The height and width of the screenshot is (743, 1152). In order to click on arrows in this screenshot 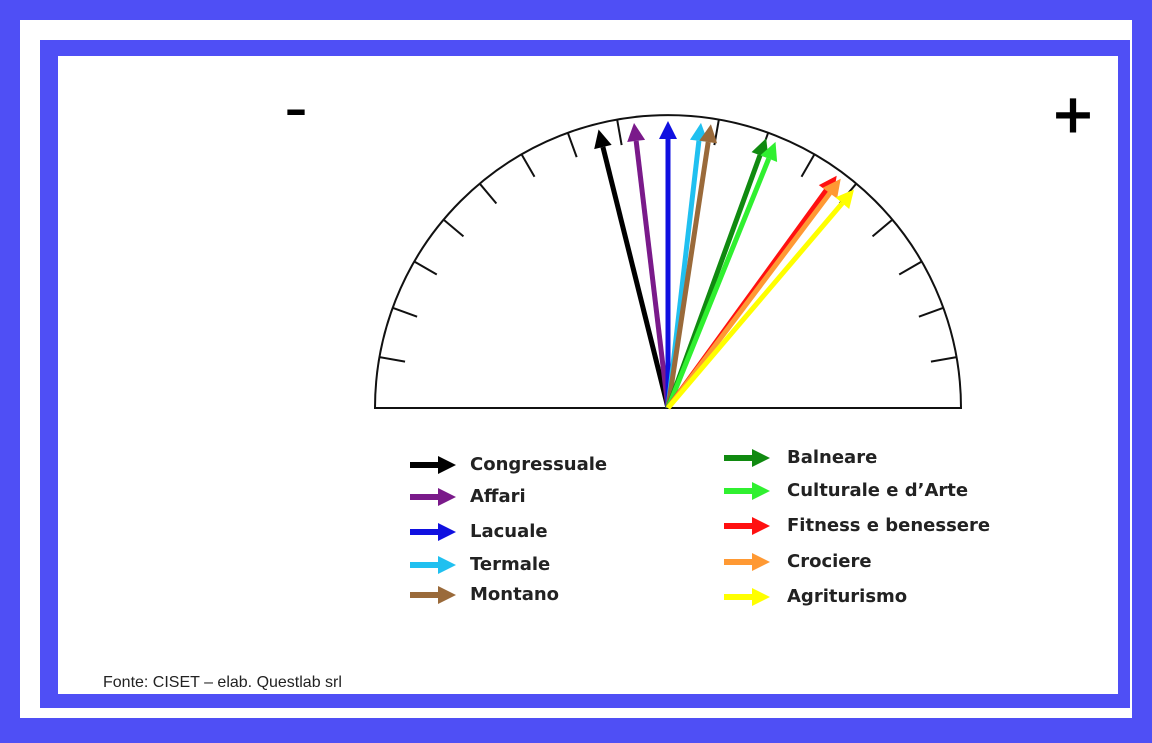, I will do `click(724, 265)`.